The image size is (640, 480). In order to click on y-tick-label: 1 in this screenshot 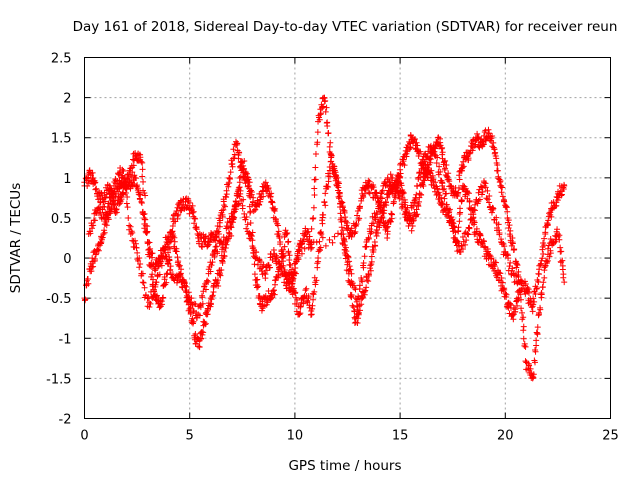, I will do `click(67, 179)`.